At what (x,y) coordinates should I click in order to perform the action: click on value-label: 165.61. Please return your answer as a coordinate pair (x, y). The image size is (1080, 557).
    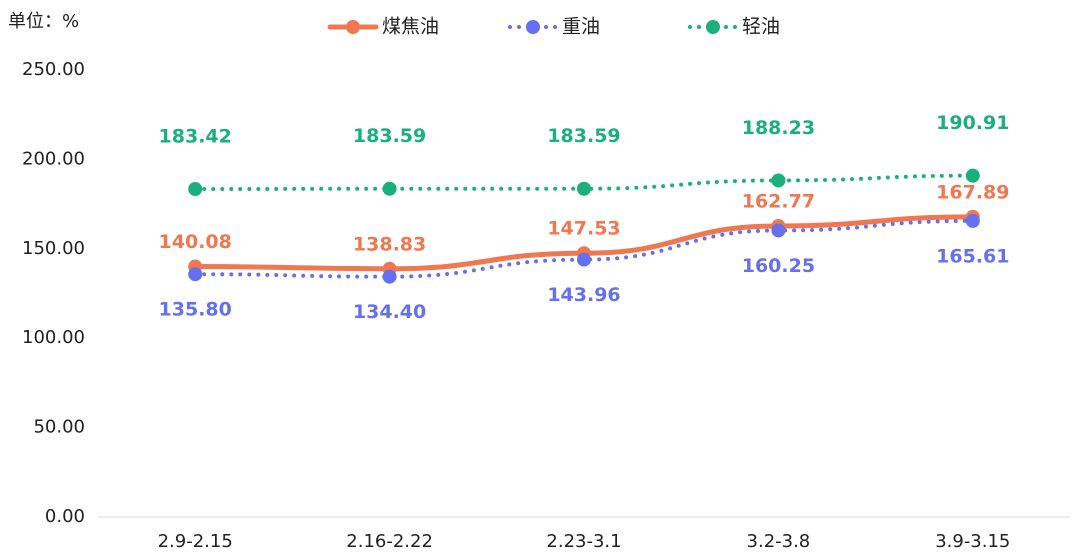
    Looking at the image, I should click on (972, 256).